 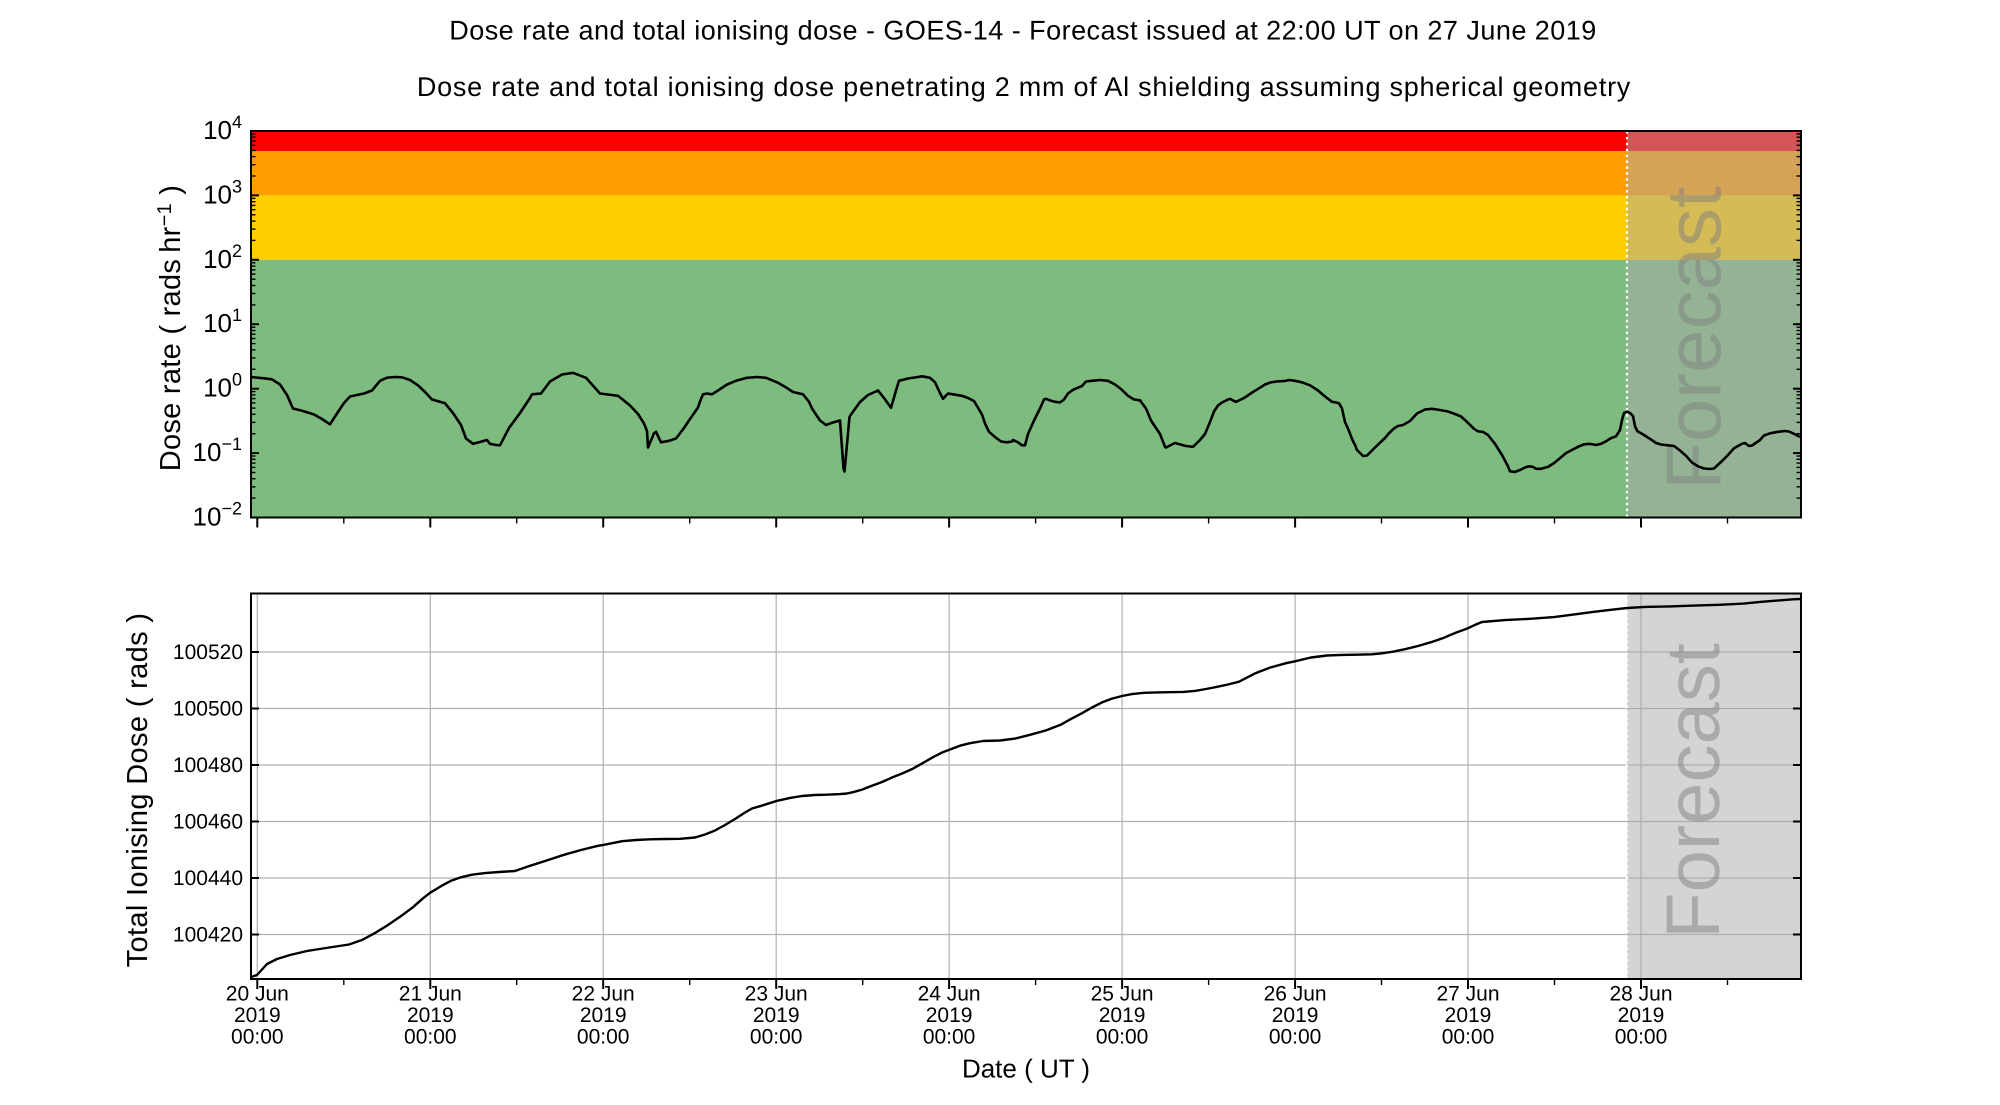 I want to click on svg-text: 100460, so click(x=208, y=822).